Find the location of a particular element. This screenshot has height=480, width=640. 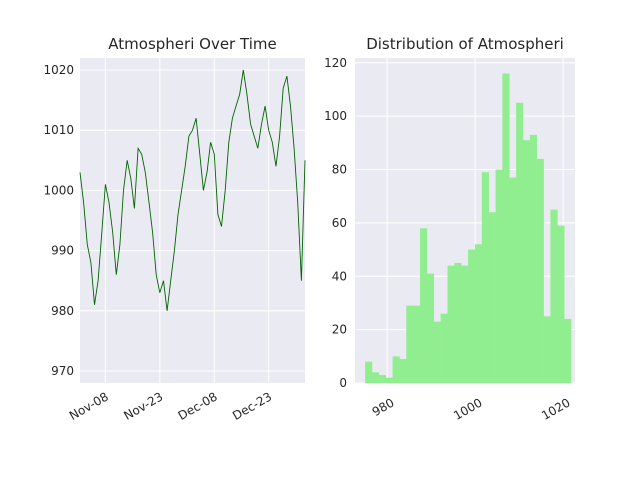

y-tick-label: 0 is located at coordinates (343, 383).